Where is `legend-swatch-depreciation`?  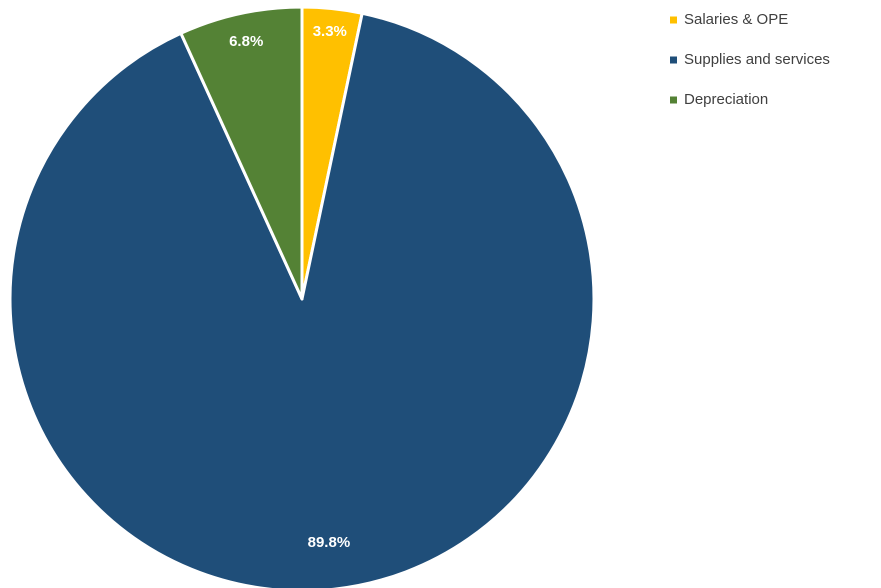 legend-swatch-depreciation is located at coordinates (673, 100).